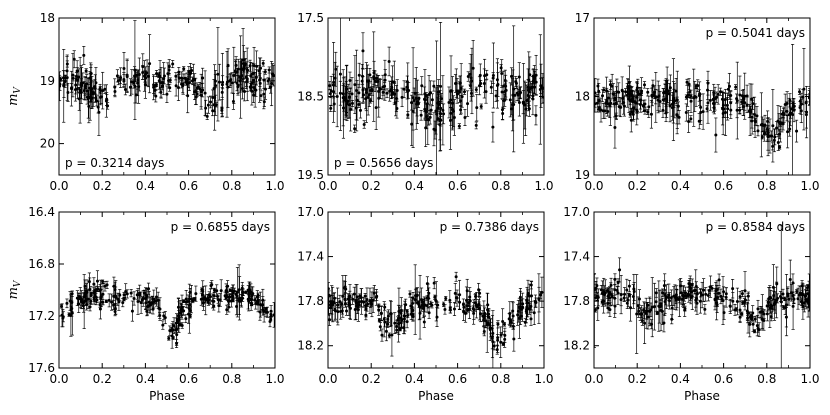 The image size is (830, 415). I want to click on x-tick-label: 0.4, so click(414, 186).